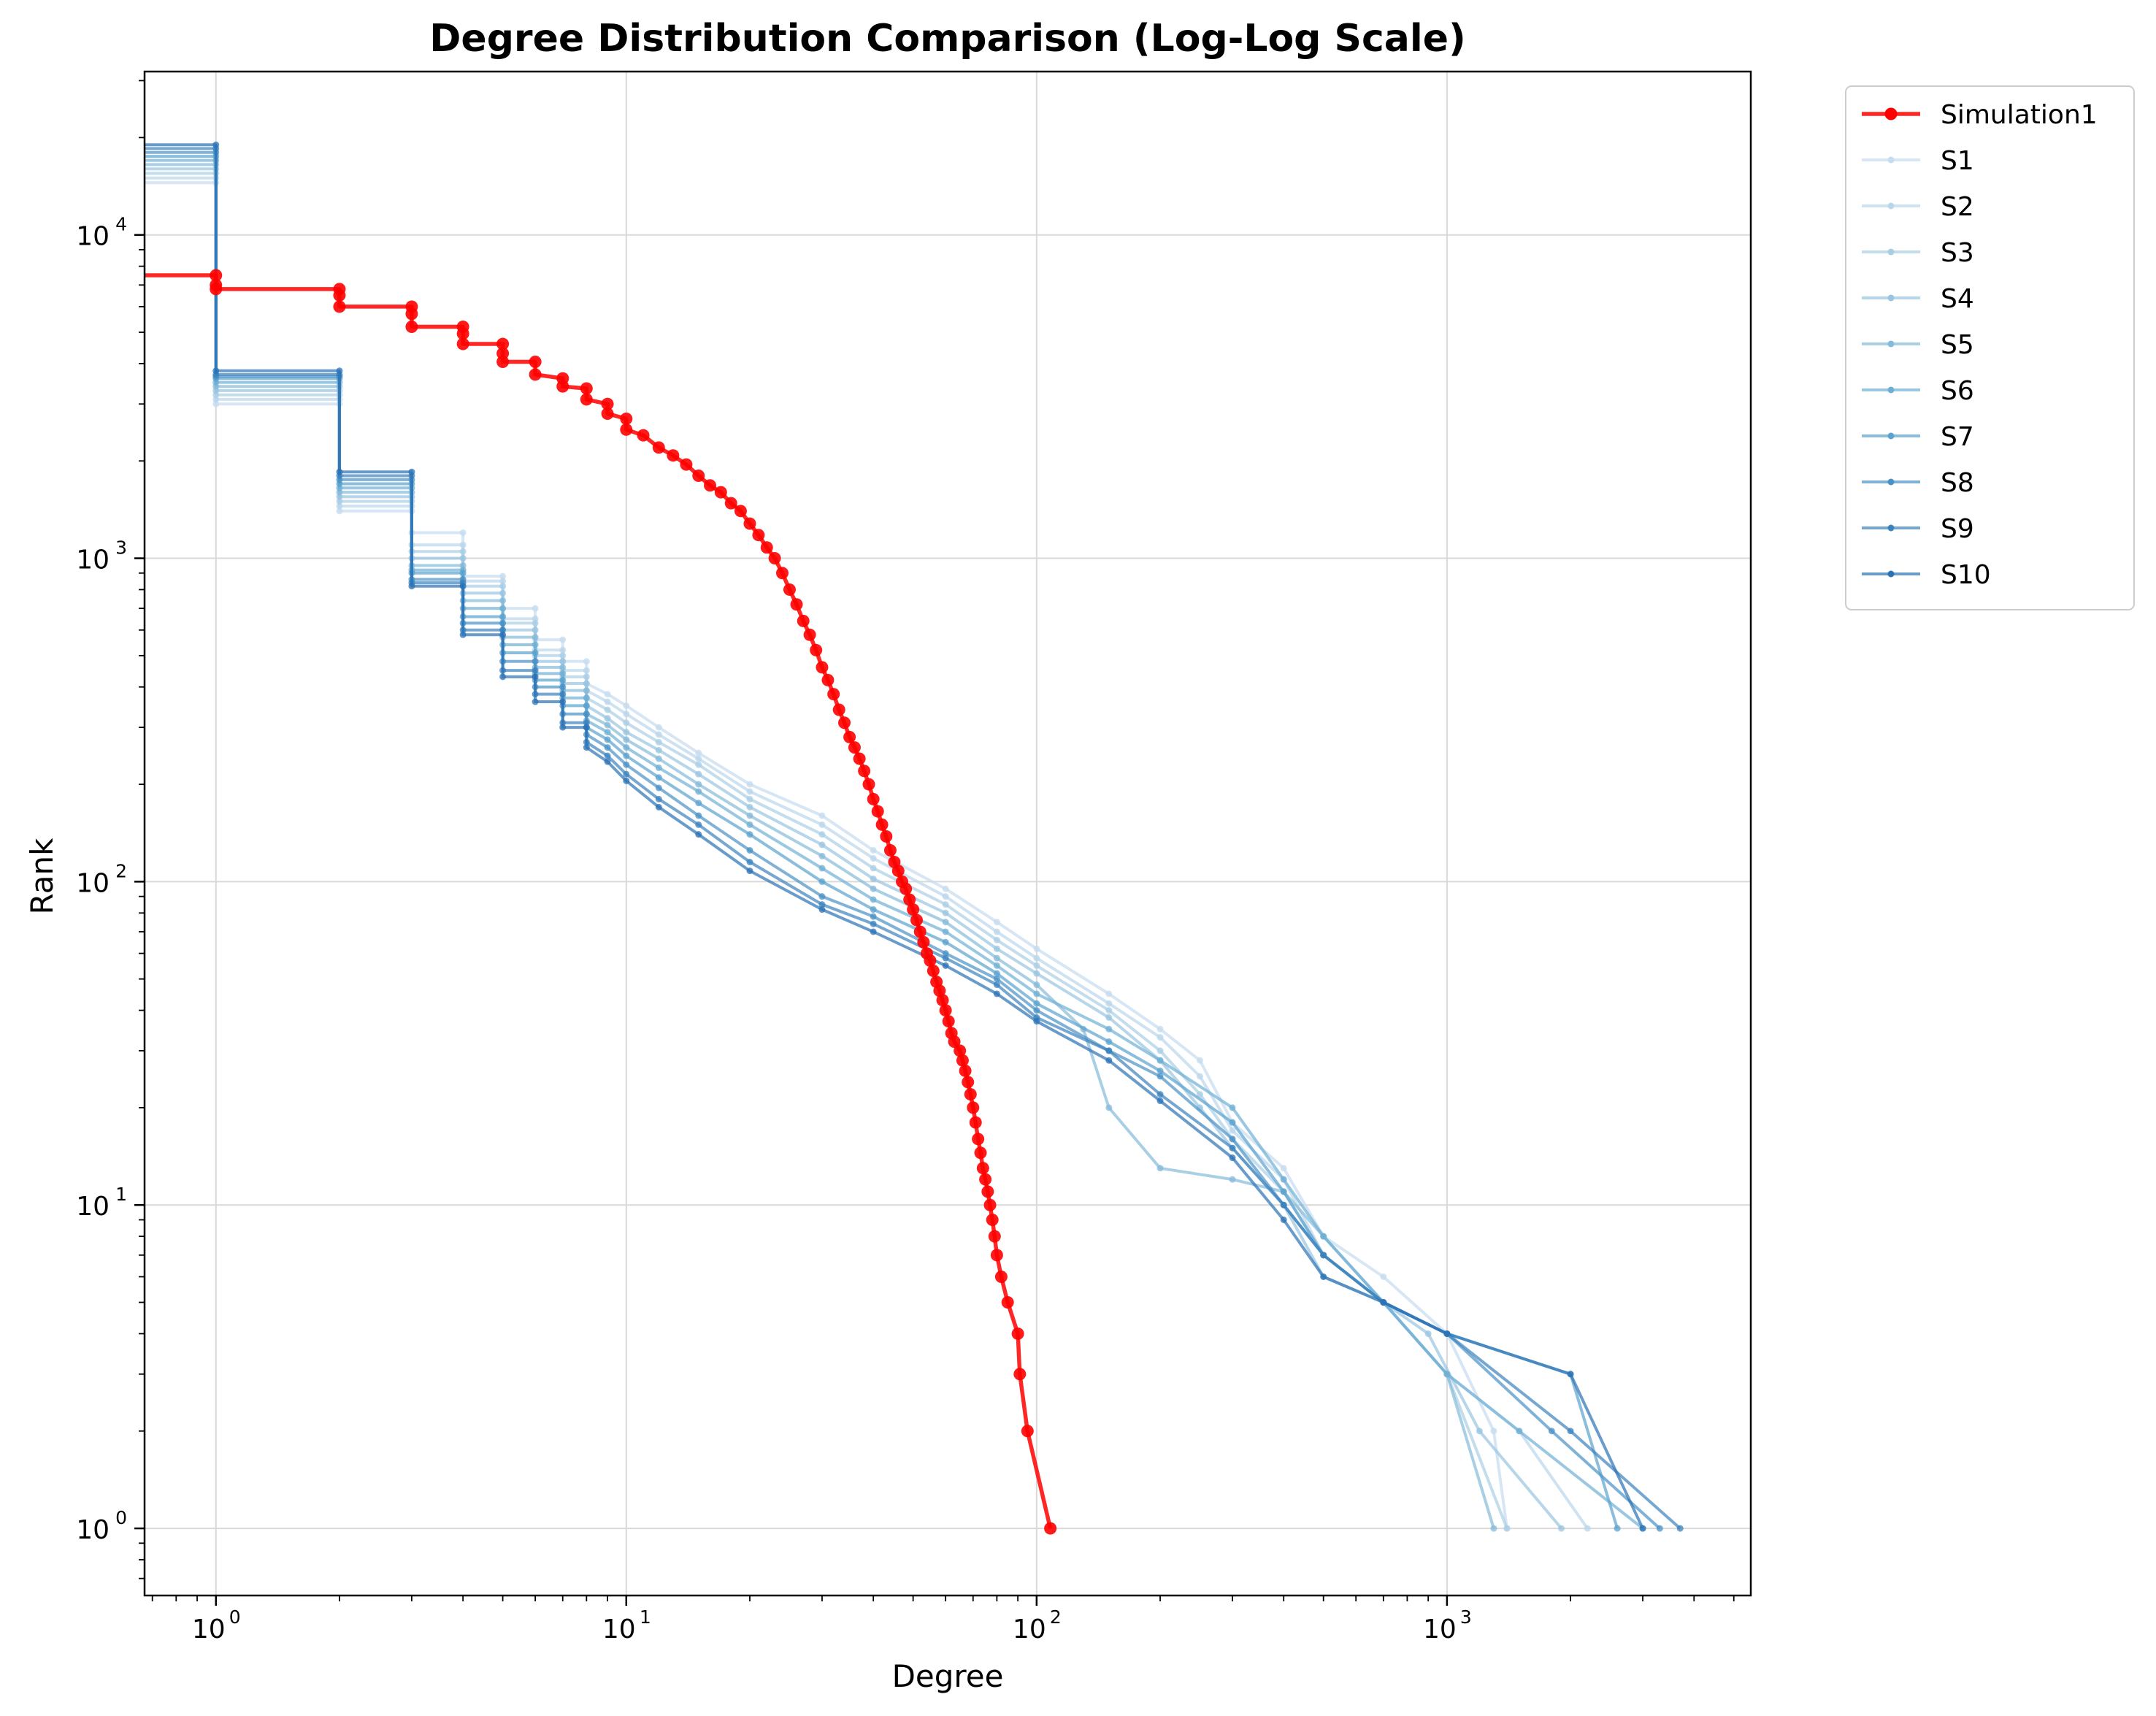 The height and width of the screenshot is (1716, 2156). I want to click on legend-marker-s9, so click(1891, 528).